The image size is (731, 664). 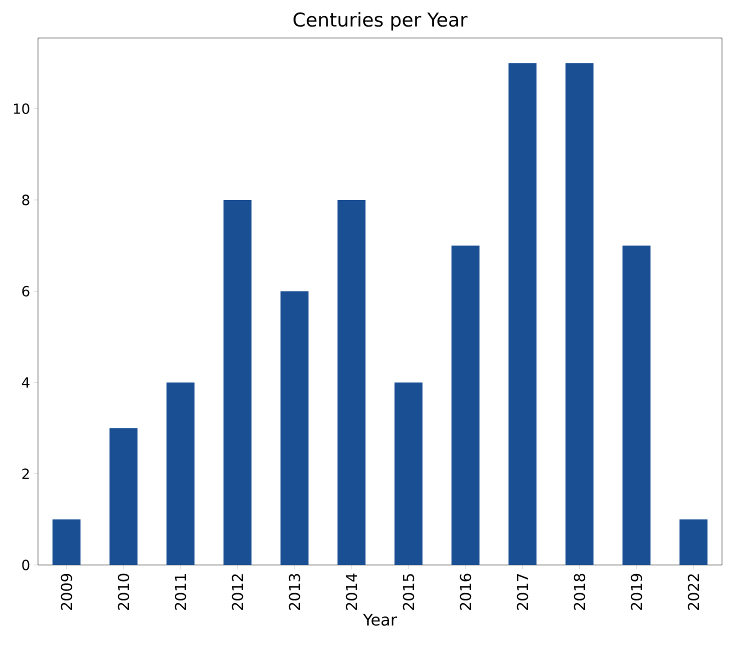 I want to click on x-tick-label: 2017, so click(x=522, y=592).